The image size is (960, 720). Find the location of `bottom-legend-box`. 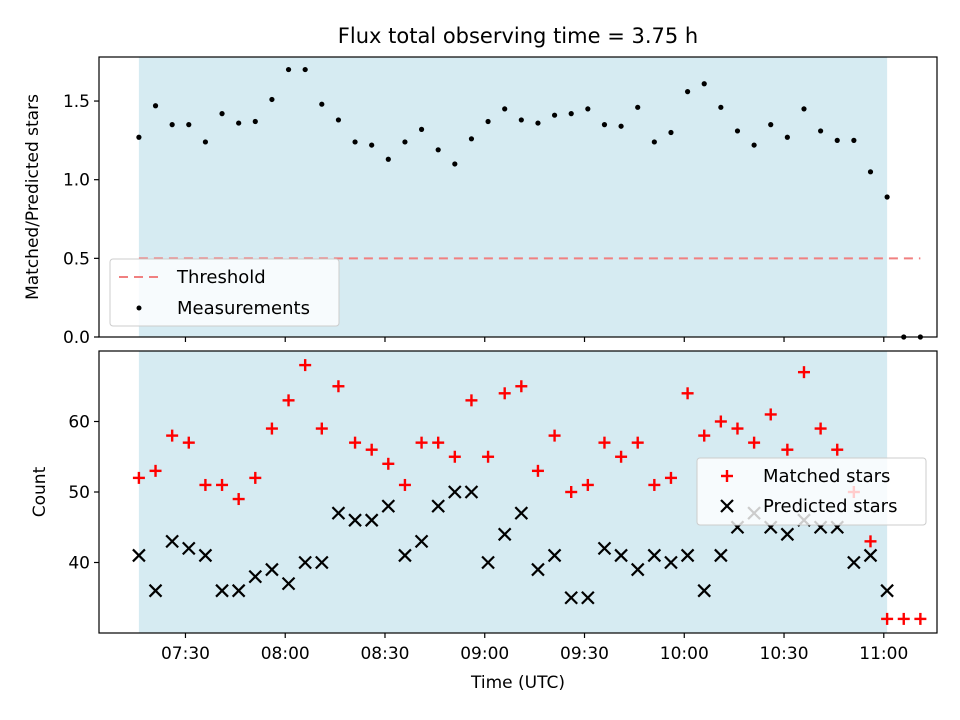

bottom-legend-box is located at coordinates (811, 491).